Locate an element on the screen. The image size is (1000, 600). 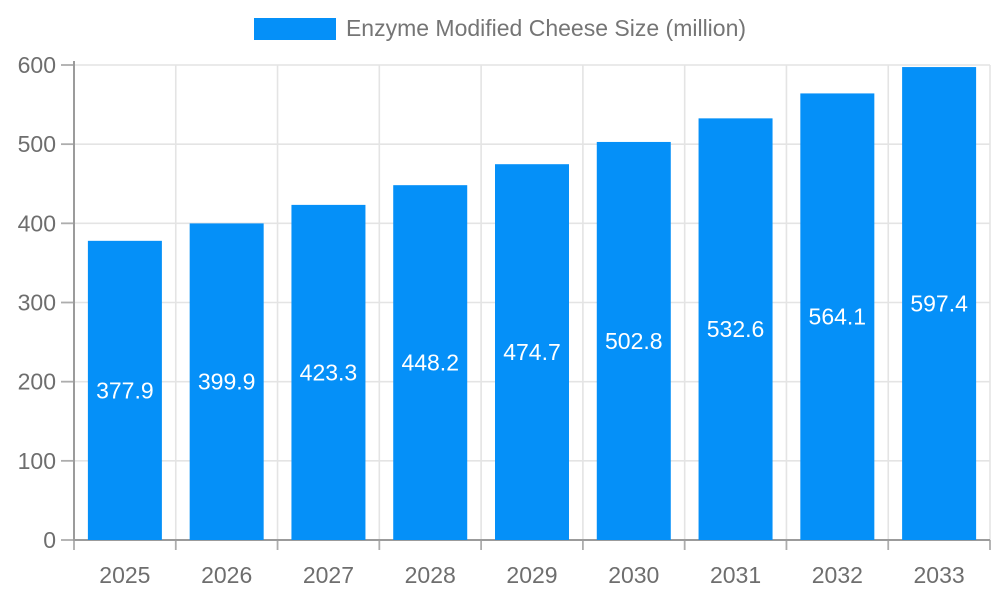
x-tick-label: 2033 is located at coordinates (939, 575).